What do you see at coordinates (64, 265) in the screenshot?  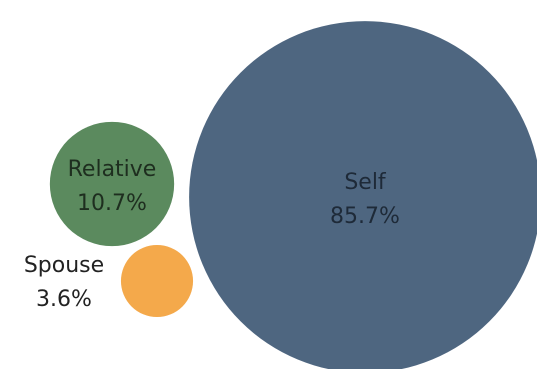 I see `bubble-name-spouse: Spouse` at bounding box center [64, 265].